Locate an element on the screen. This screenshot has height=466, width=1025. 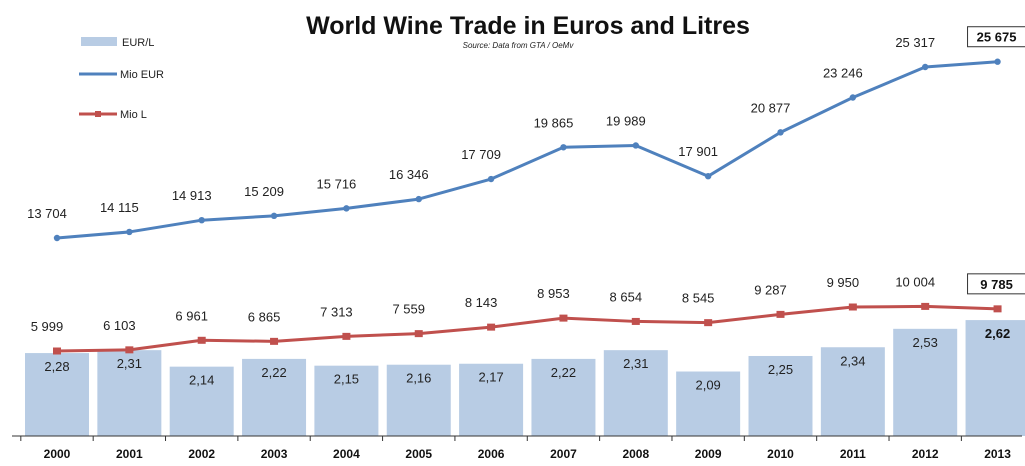
mio-eur-data-label: 25 317 is located at coordinates (915, 42).